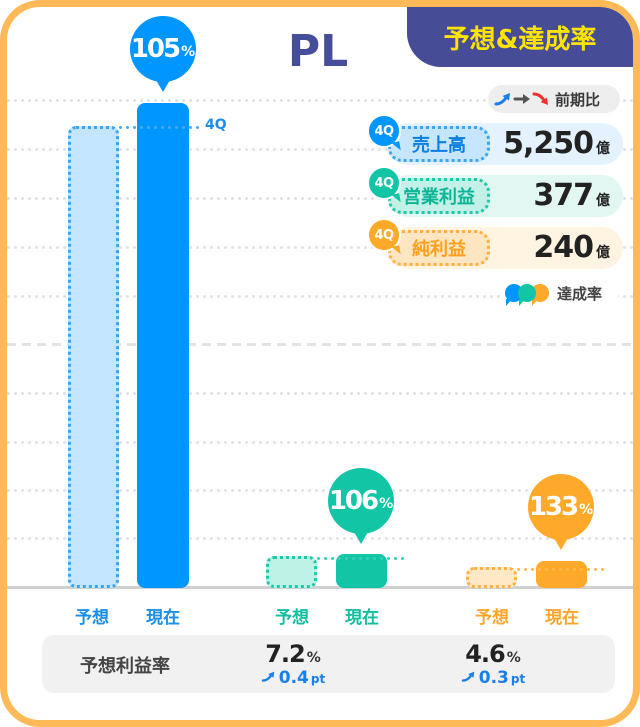  I want to click on profit-margin-row: 予想利益率 7.2% 0.4 pt 4.6% 0.3 pt, so click(328, 664).